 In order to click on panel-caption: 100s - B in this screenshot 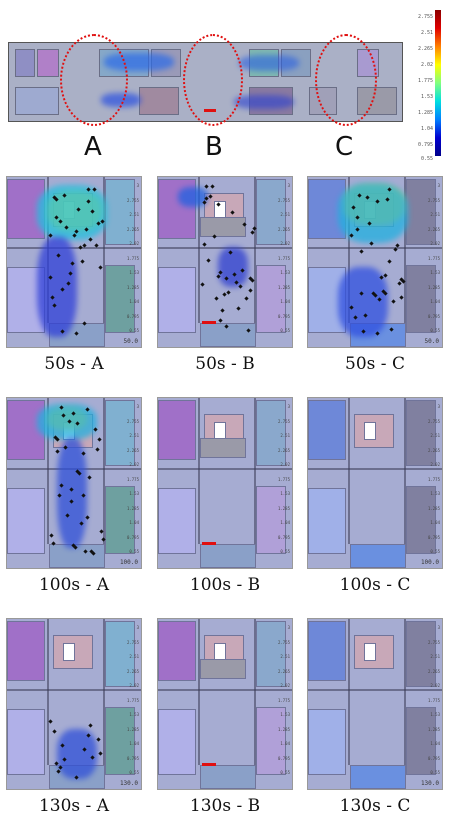, I will do `click(225, 585)`.